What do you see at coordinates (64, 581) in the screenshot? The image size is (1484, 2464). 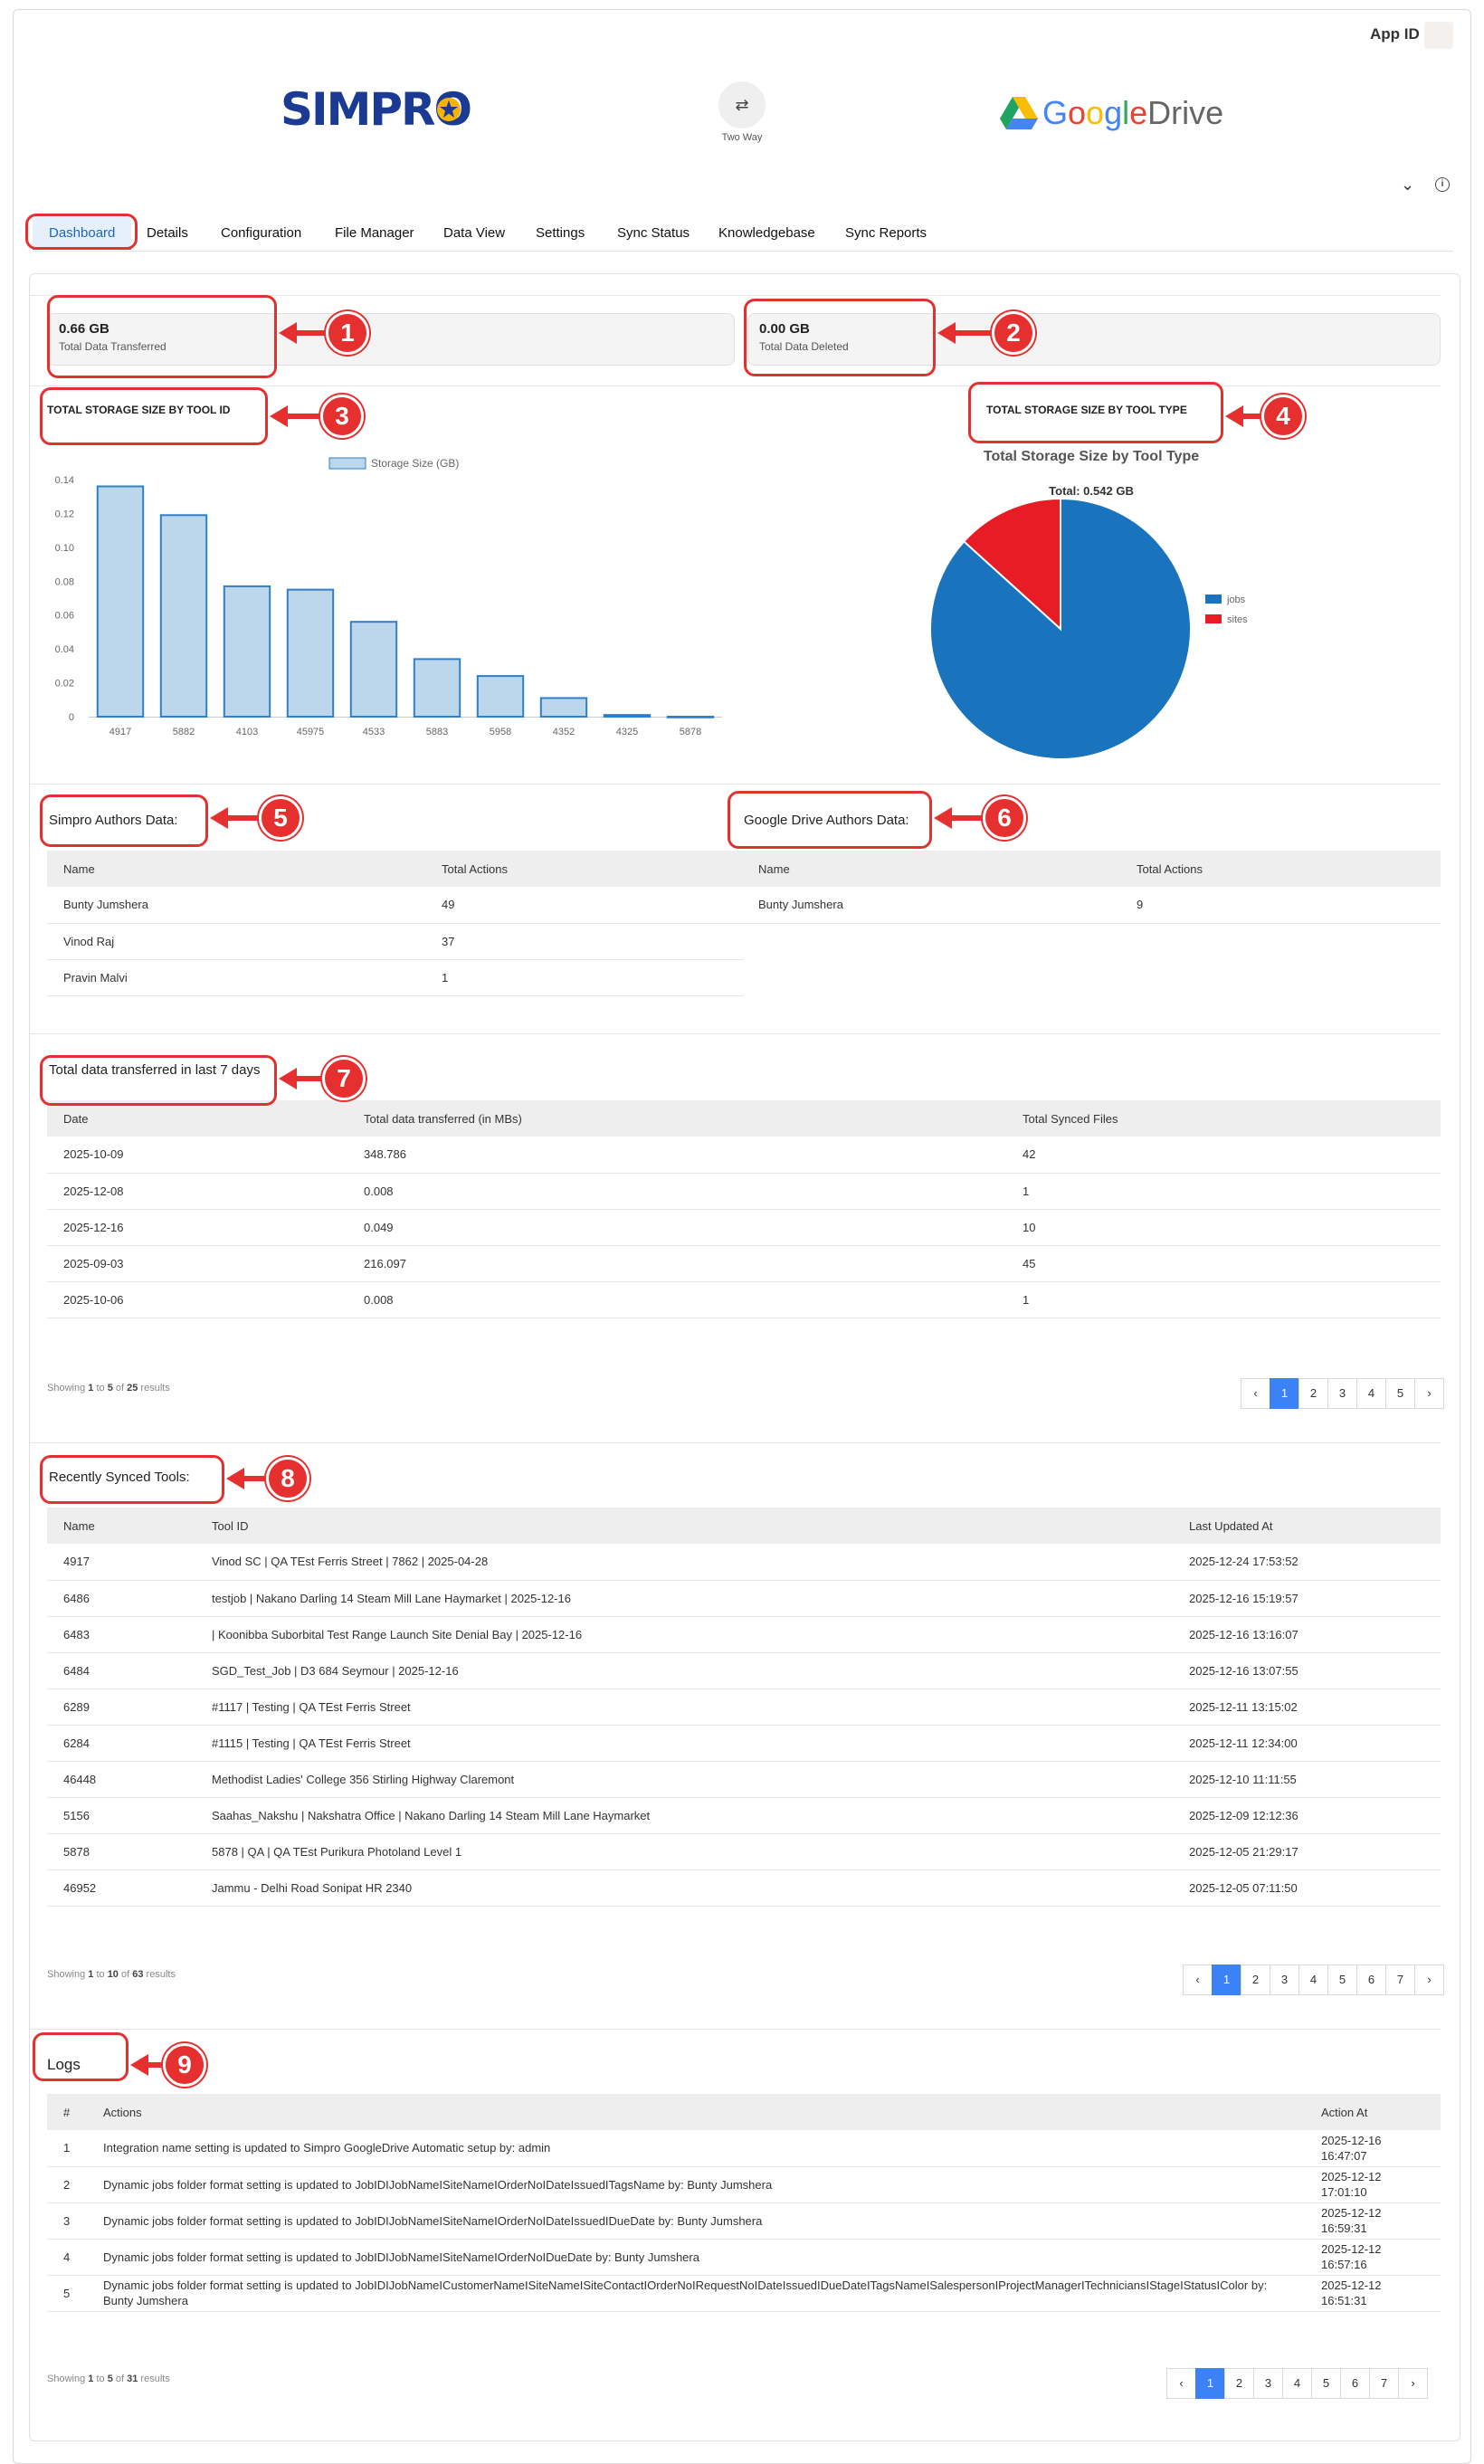 I see `y-tick-label: 0.08` at bounding box center [64, 581].